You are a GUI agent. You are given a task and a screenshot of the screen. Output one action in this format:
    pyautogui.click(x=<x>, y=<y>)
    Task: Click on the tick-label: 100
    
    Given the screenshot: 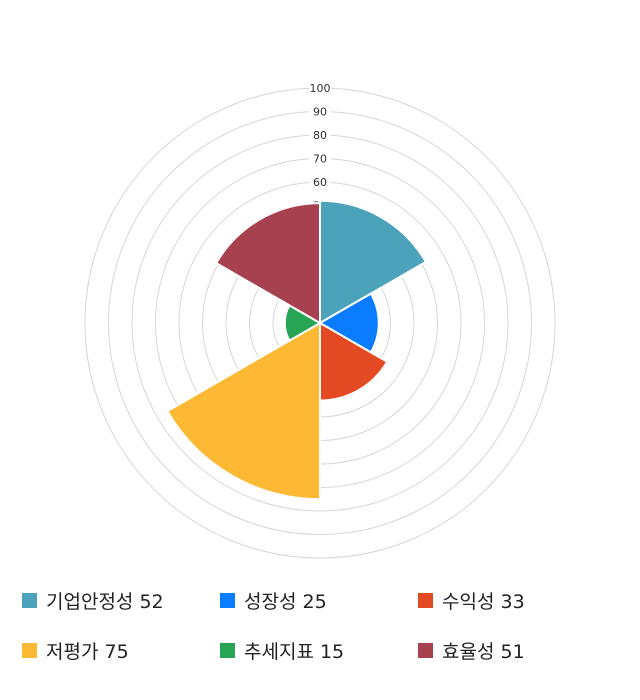 What is the action you would take?
    pyautogui.click(x=320, y=88)
    